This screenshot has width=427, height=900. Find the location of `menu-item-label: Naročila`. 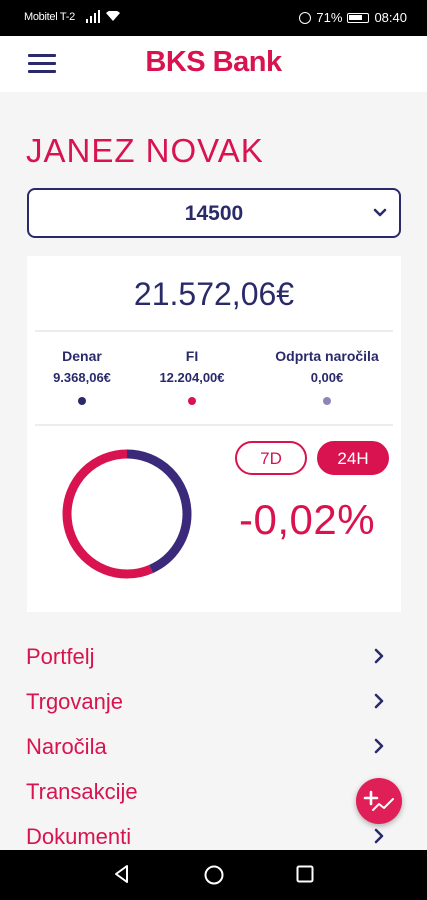

menu-item-label: Naročila is located at coordinates (66, 746).